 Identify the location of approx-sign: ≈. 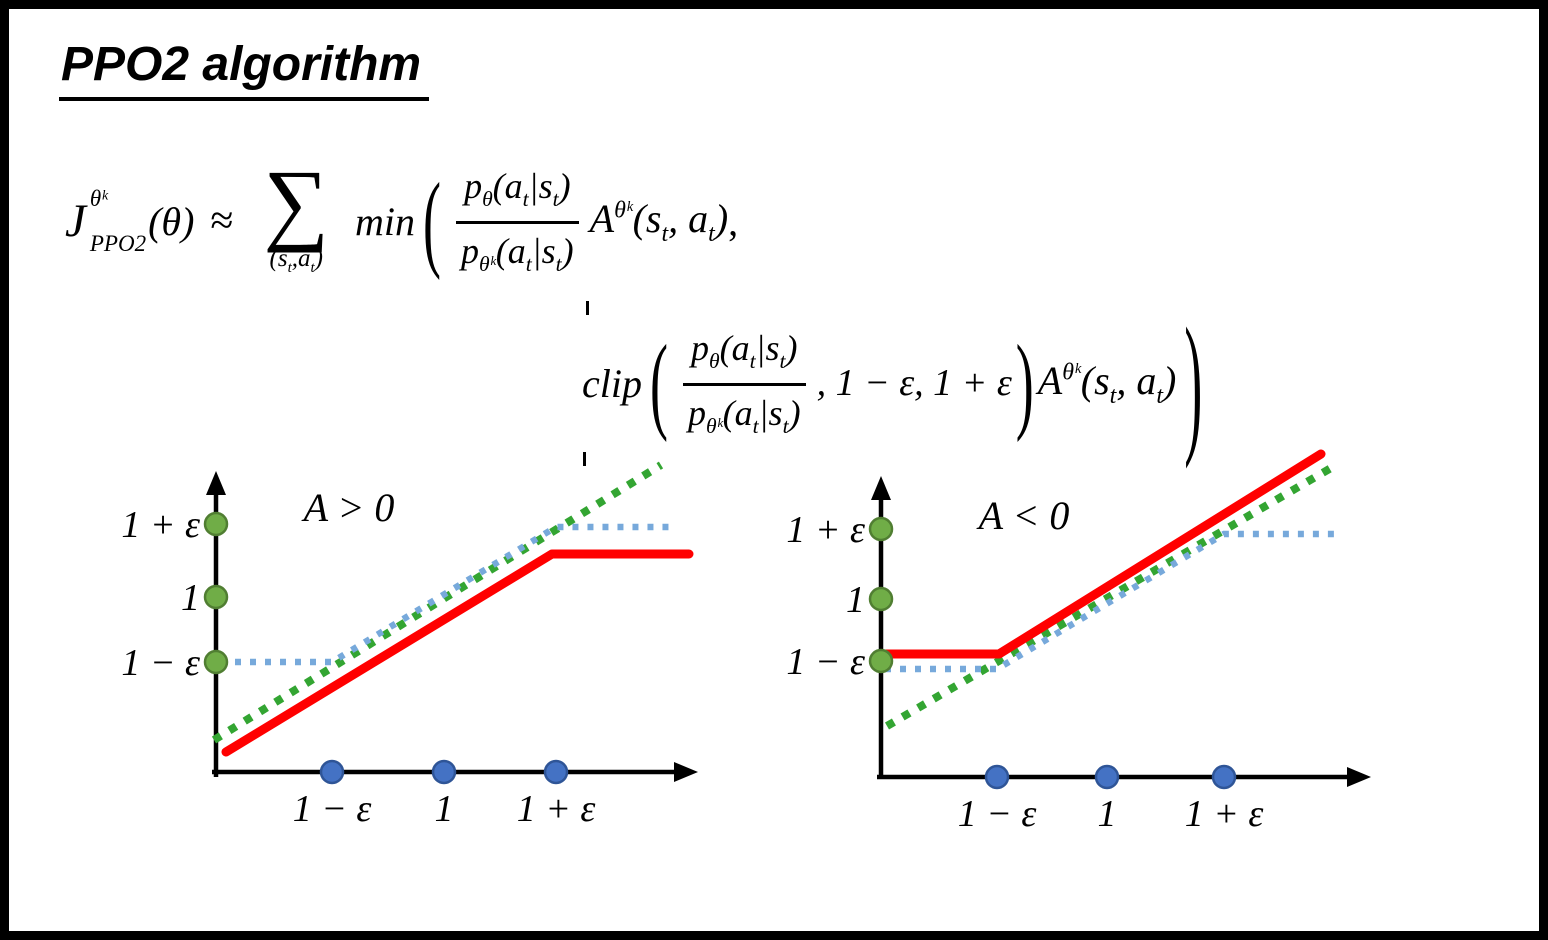
(222, 221).